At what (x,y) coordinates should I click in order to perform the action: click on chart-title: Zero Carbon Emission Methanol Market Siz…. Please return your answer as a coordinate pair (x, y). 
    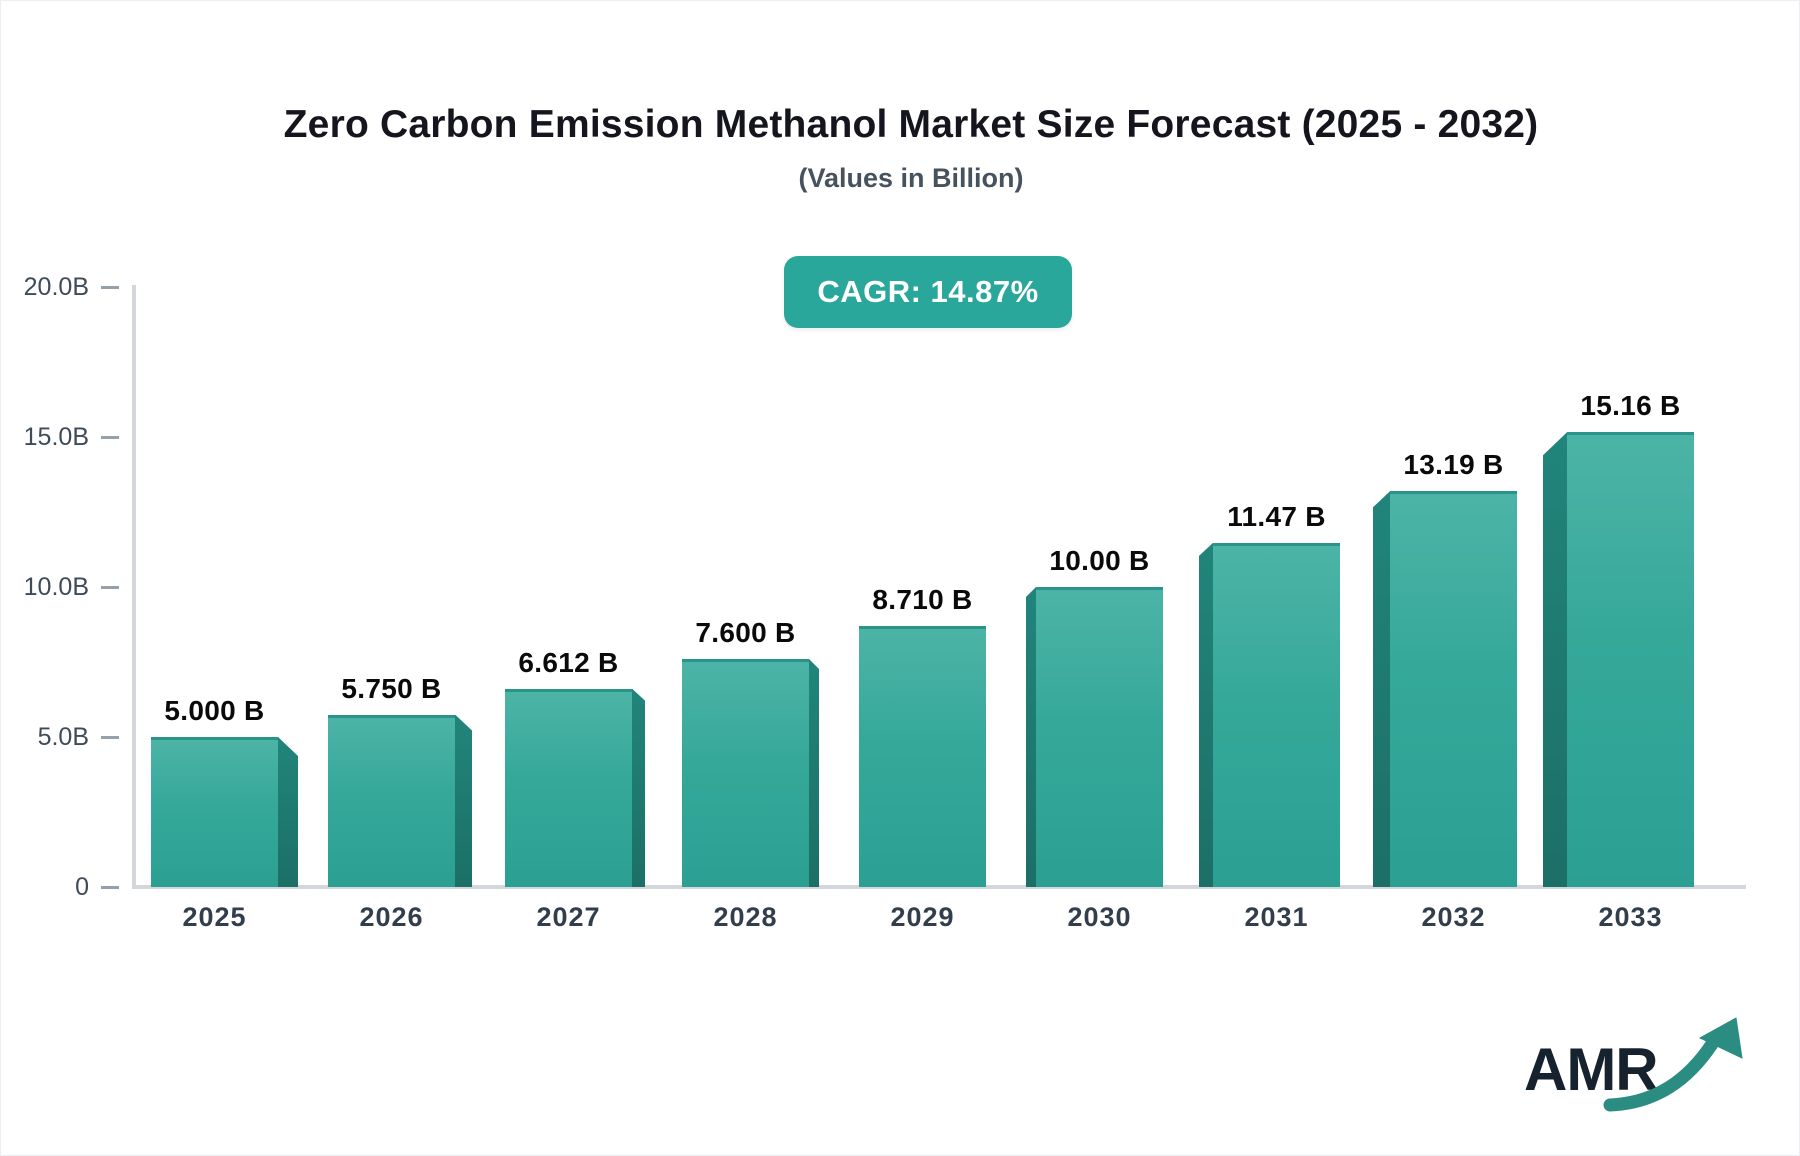
    Looking at the image, I should click on (911, 124).